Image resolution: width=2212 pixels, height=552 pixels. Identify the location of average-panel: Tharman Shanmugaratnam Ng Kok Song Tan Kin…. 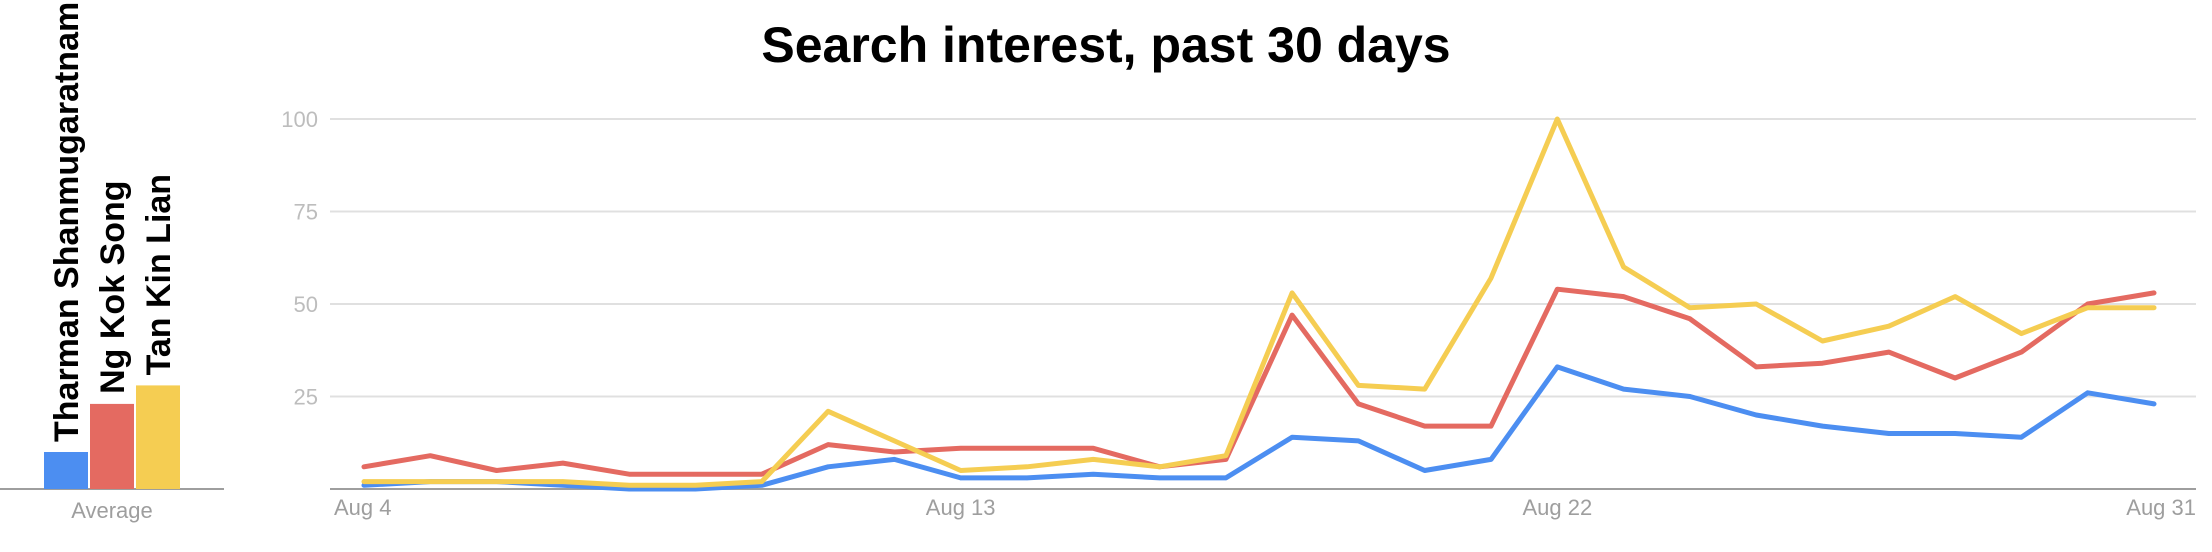
(112, 262).